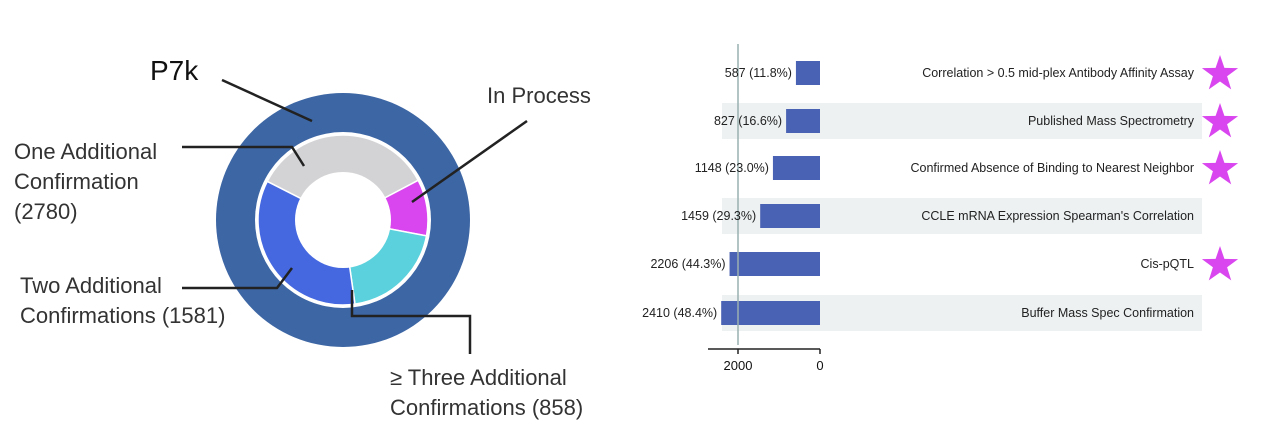 This screenshot has width=1269, height=435. I want to click on bar-value-label: 2410 (48.4%), so click(679, 313).